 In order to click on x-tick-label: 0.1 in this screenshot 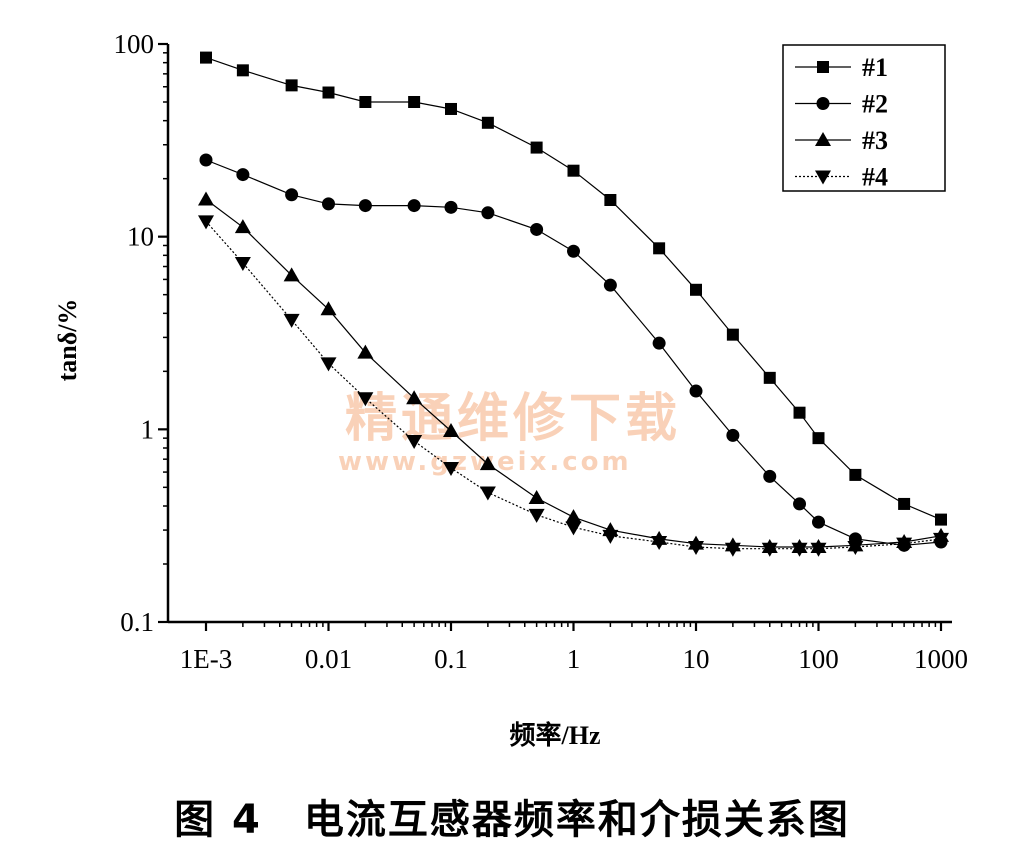, I will do `click(451, 659)`.